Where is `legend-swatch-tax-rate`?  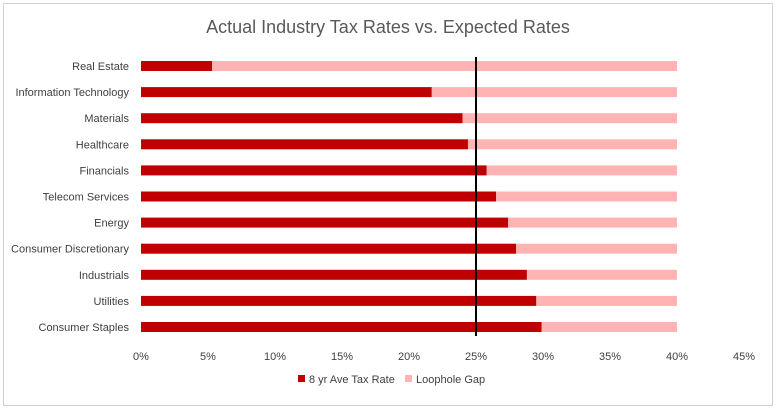 legend-swatch-tax-rate is located at coordinates (301, 378).